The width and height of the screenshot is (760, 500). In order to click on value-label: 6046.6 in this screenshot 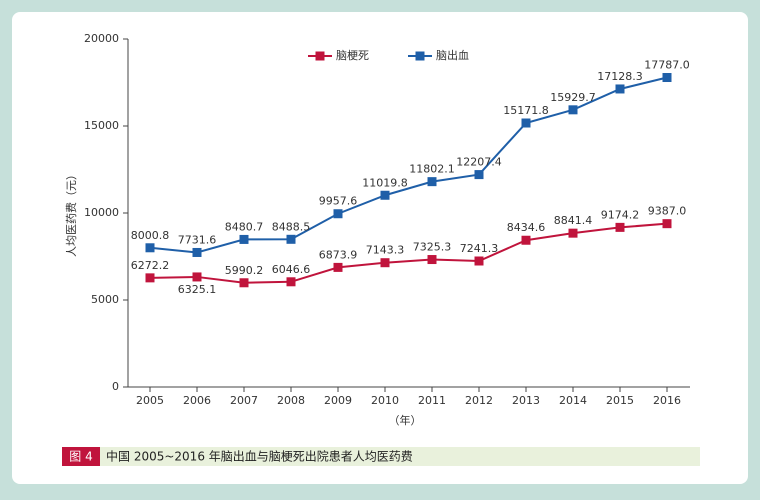, I will do `click(291, 269)`.